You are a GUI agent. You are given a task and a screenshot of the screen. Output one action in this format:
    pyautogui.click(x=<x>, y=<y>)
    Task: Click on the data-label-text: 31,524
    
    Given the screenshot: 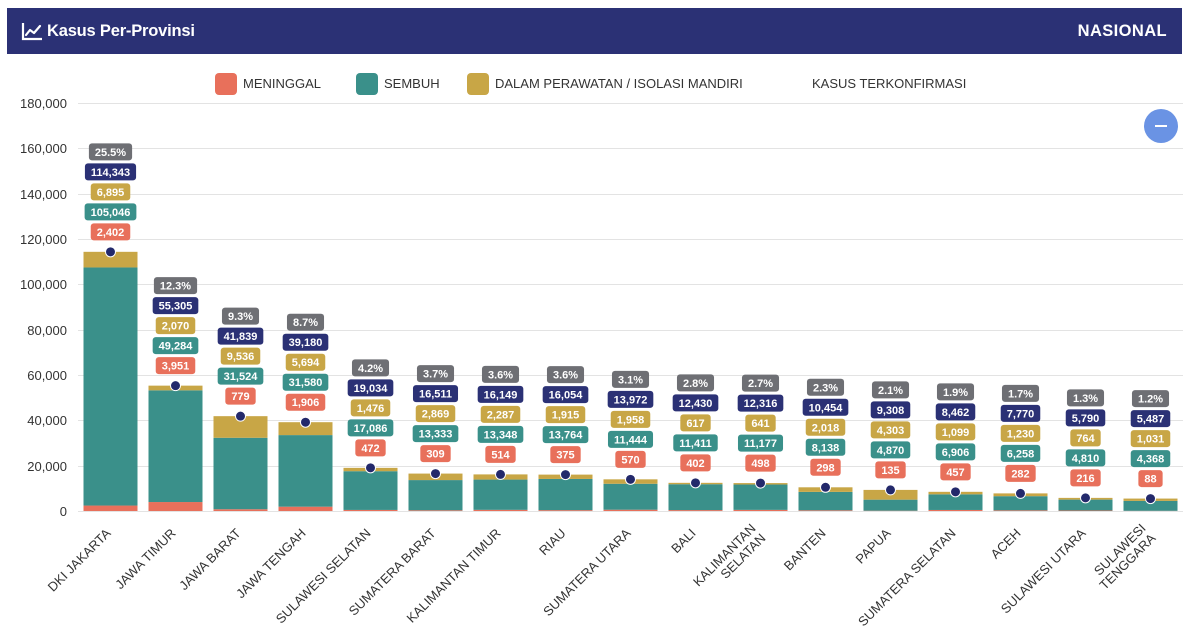 What is the action you would take?
    pyautogui.click(x=241, y=377)
    